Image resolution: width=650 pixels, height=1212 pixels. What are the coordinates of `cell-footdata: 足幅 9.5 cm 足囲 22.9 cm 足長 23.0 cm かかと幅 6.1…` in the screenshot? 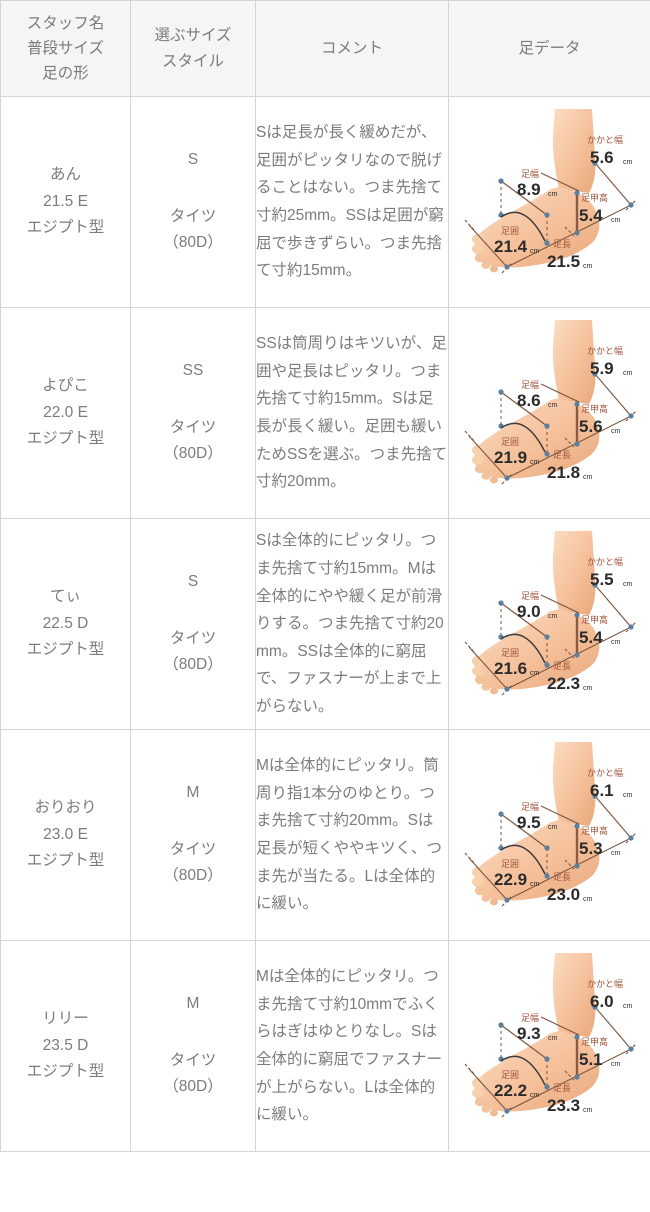 It's located at (549, 835).